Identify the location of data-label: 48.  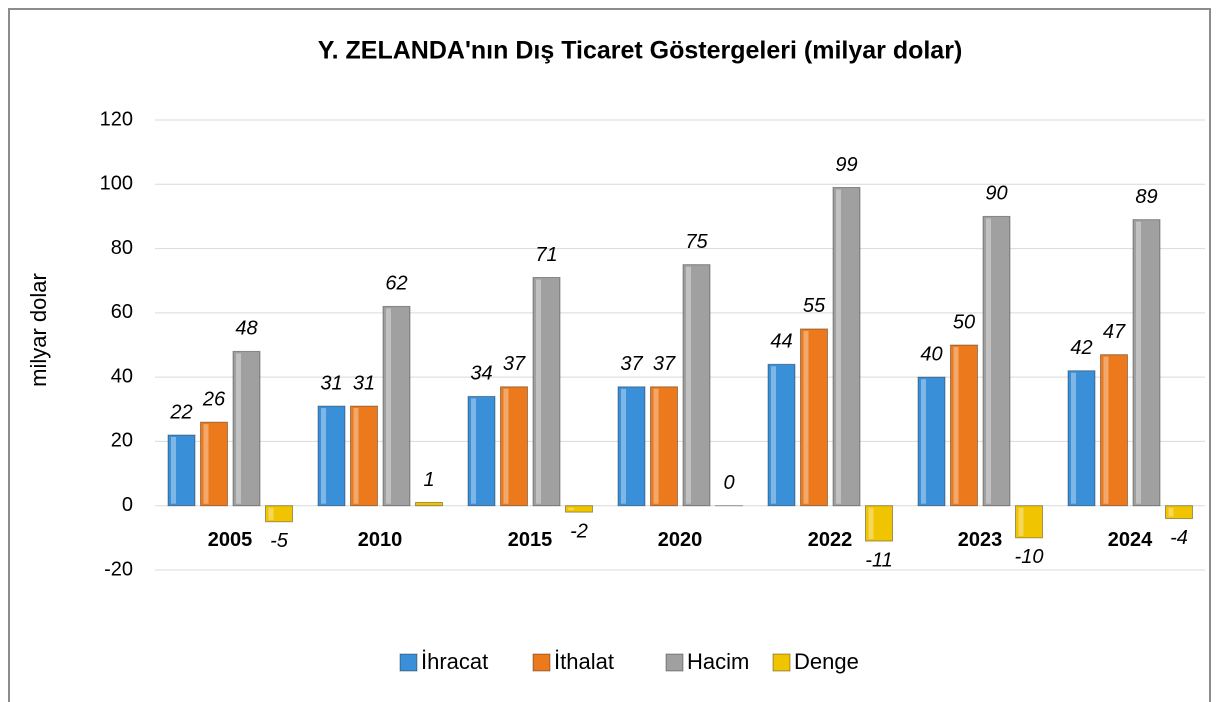
(246, 329).